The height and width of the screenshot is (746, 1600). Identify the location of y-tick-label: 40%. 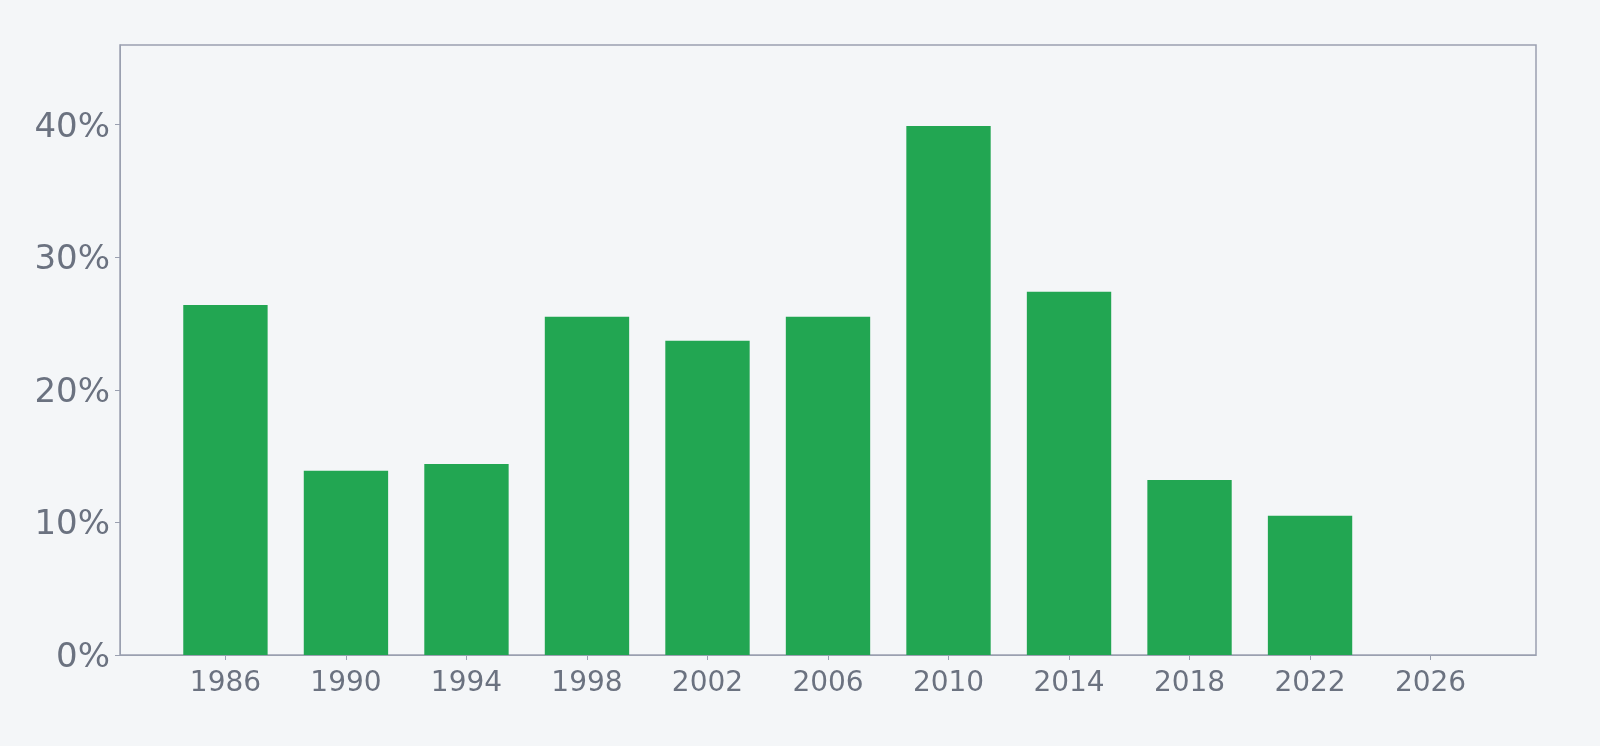
(72, 124).